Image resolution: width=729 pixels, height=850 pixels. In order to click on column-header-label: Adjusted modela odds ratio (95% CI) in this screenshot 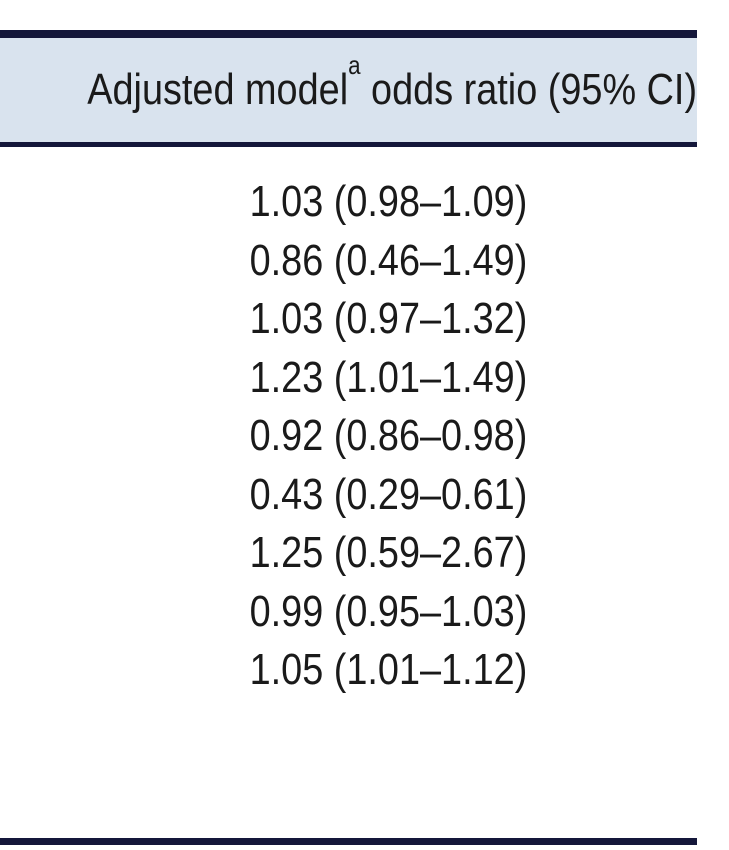, I will do `click(392, 90)`.